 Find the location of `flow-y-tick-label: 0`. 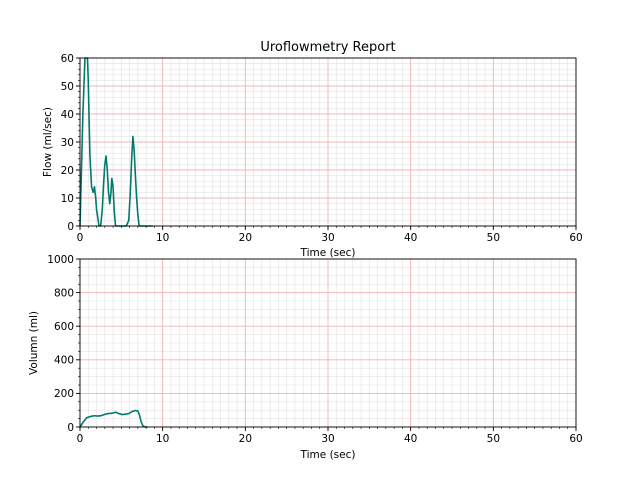

flow-y-tick-label: 0 is located at coordinates (70, 227).